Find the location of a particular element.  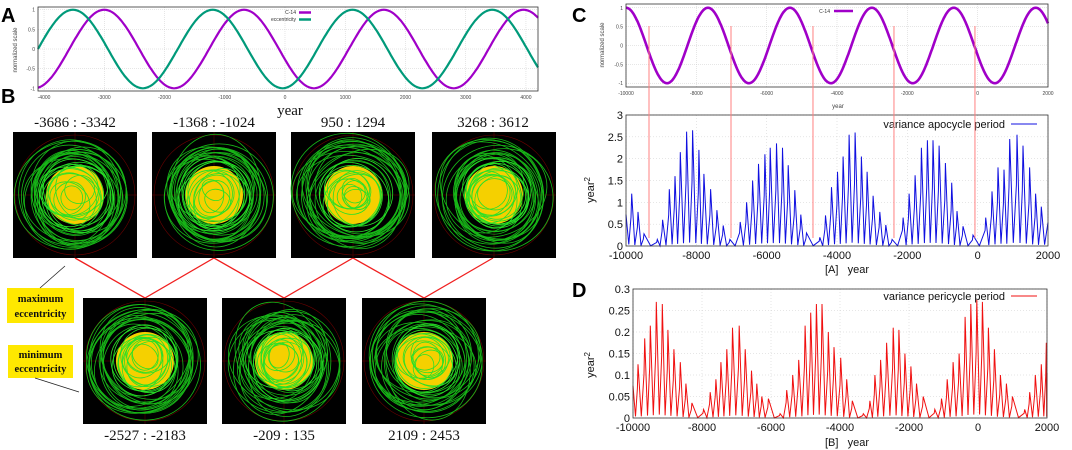

chart-d-ylabel: year2 is located at coordinates (590, 365).